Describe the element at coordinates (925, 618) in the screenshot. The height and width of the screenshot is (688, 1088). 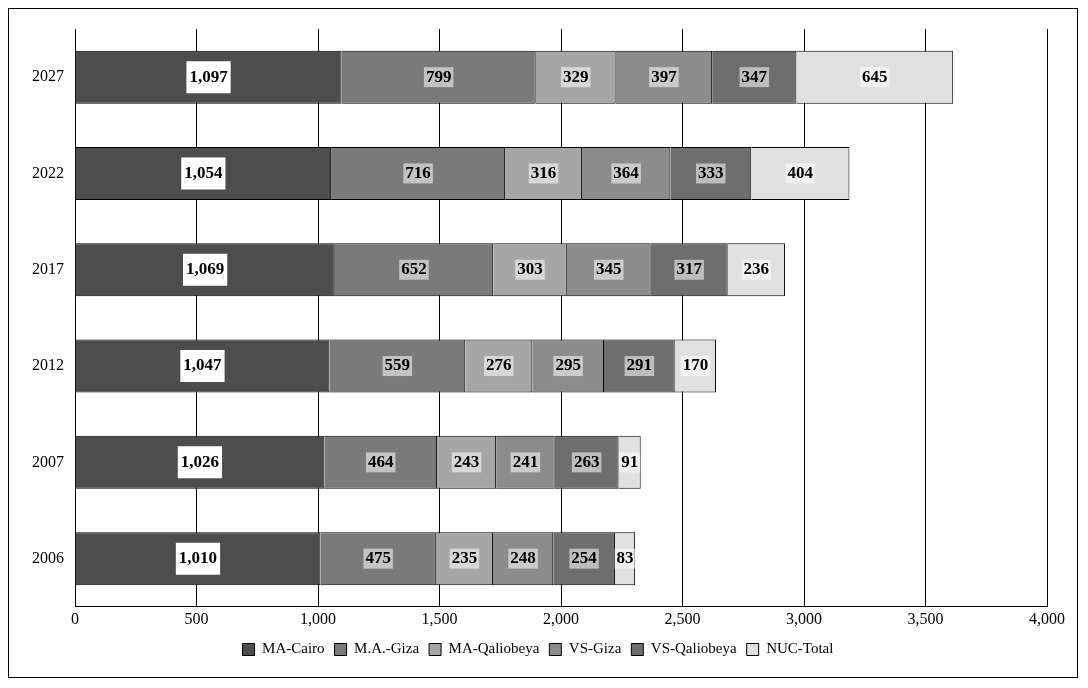
I see `x-tick-label: 3,500` at that location.